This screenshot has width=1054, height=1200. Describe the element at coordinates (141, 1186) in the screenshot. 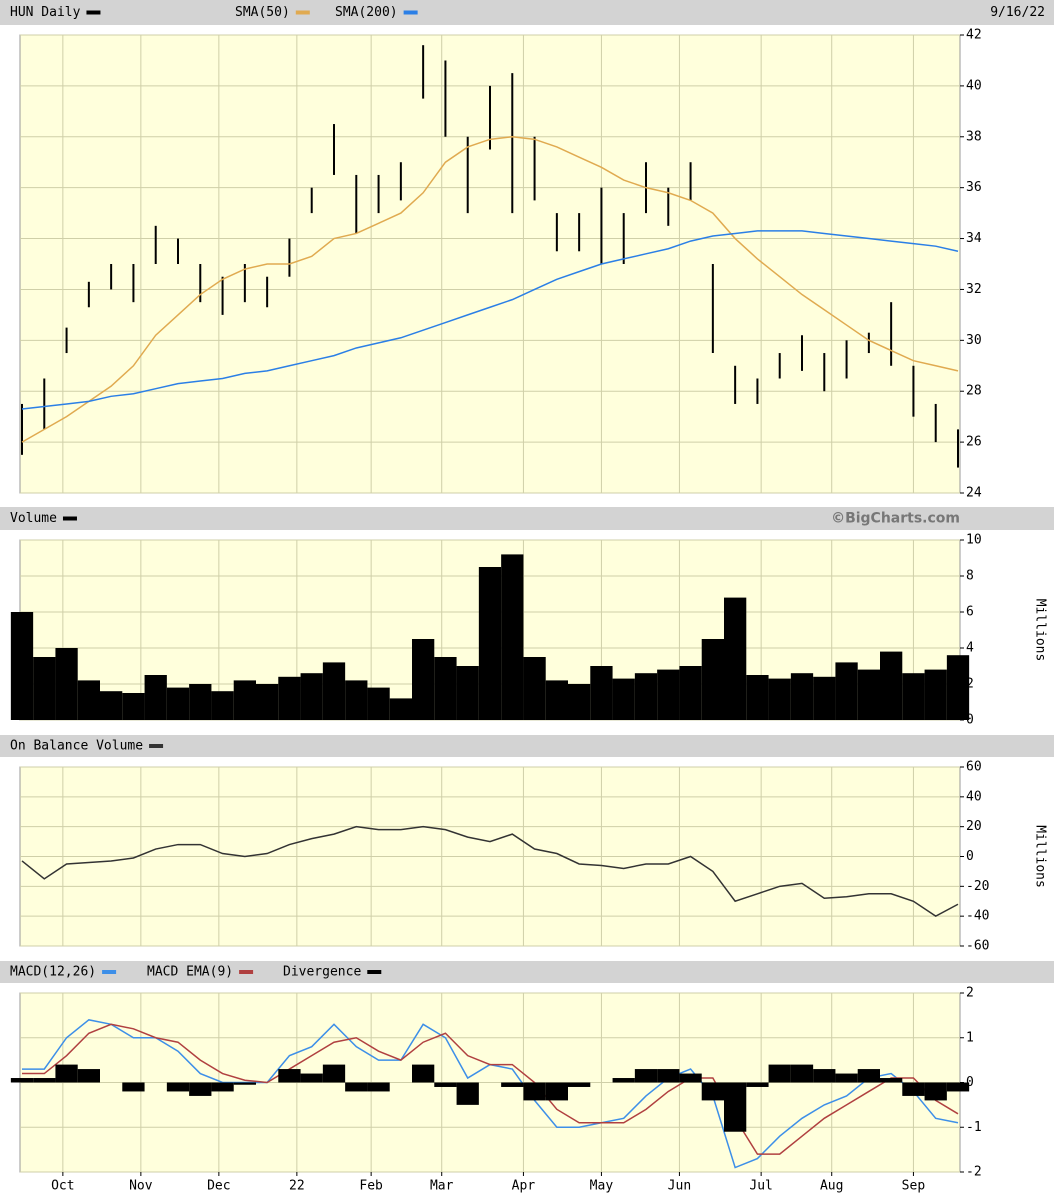

I see `x-tick-label: Nov` at that location.